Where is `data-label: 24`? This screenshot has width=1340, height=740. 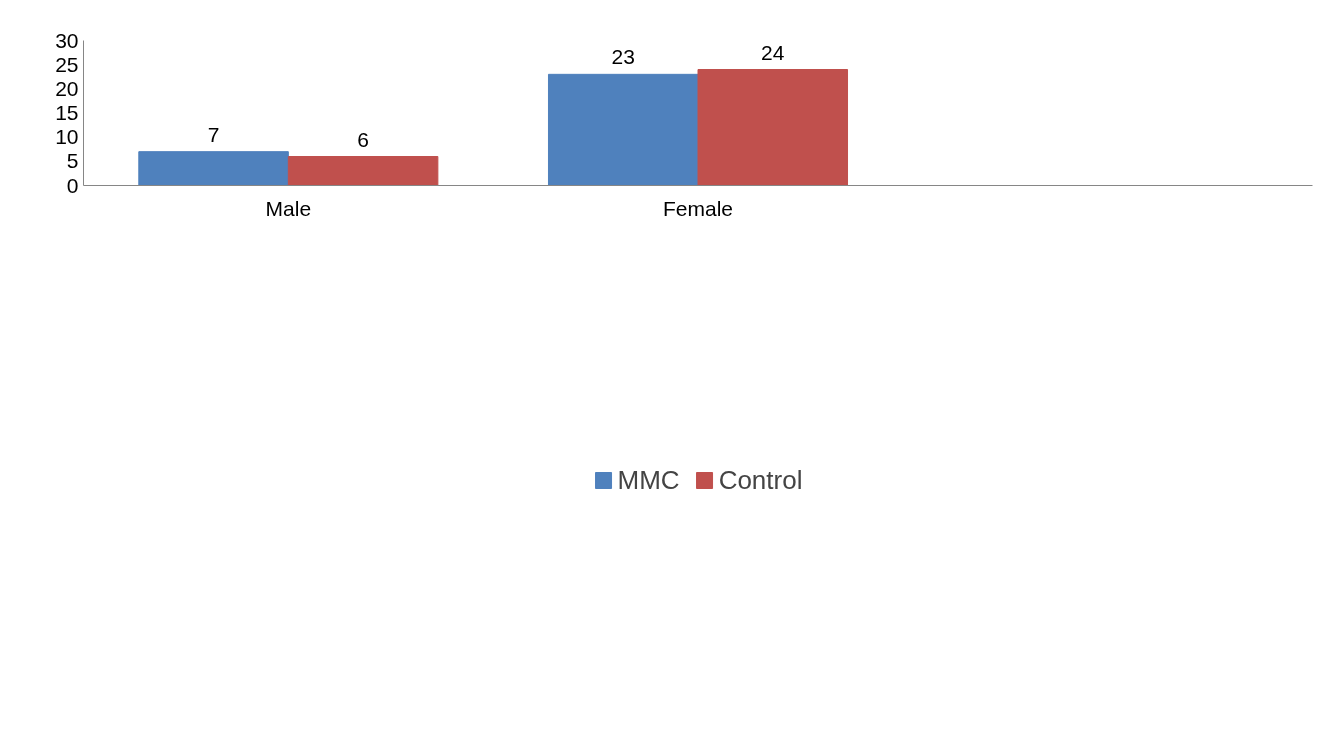 data-label: 24 is located at coordinates (773, 52).